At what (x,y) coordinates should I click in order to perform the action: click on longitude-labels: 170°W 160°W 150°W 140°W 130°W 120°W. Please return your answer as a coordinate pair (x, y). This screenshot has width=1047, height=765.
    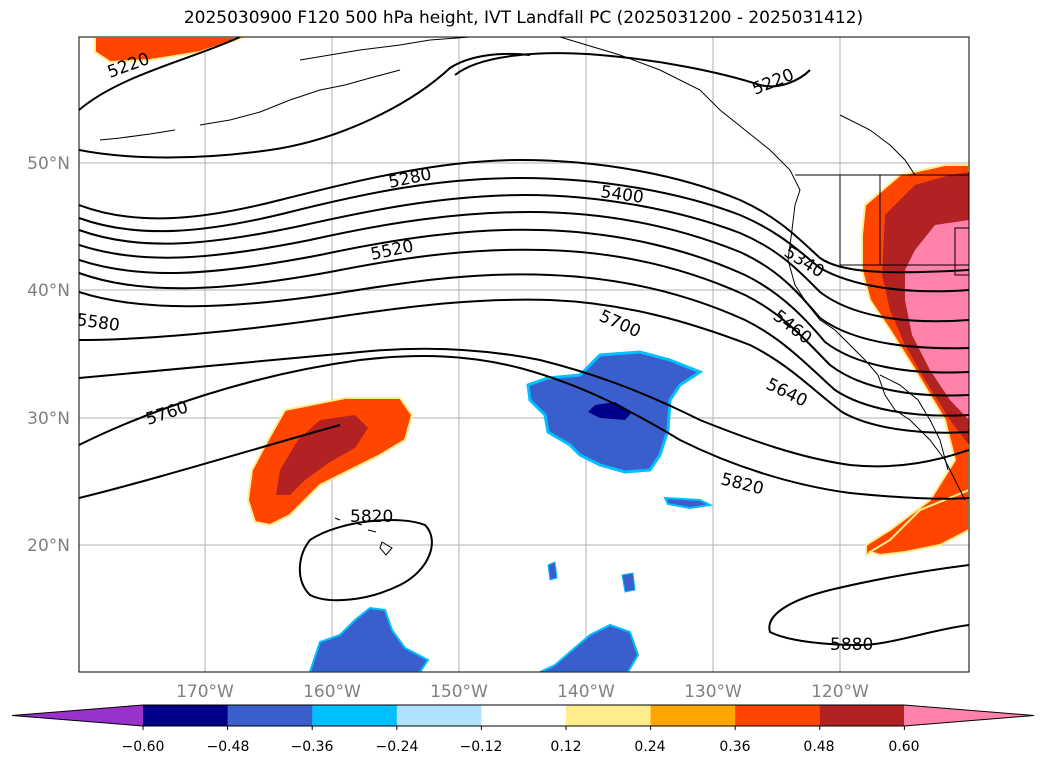
    Looking at the image, I should click on (522, 692).